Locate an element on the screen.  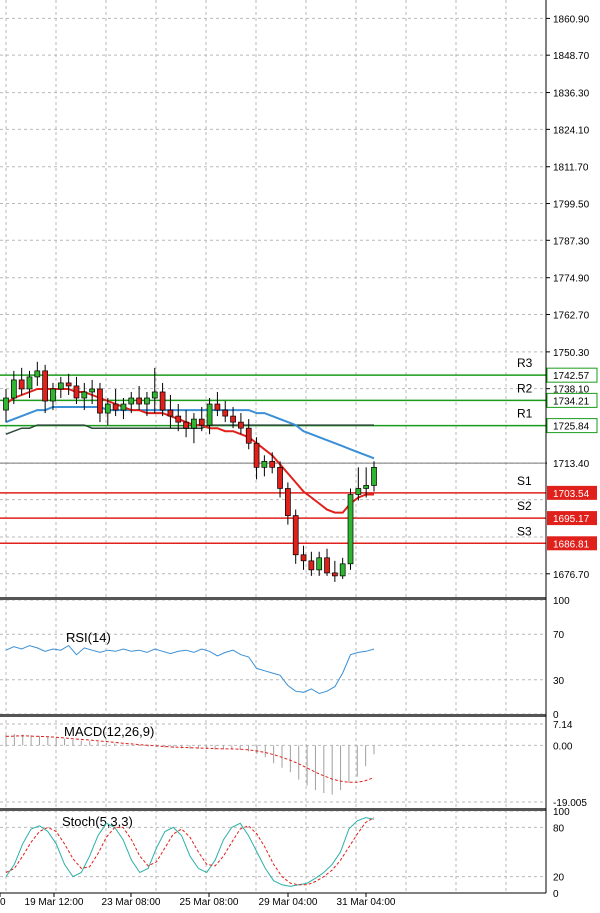
stoch-title: Stoch(5,3,3) is located at coordinates (97, 821).